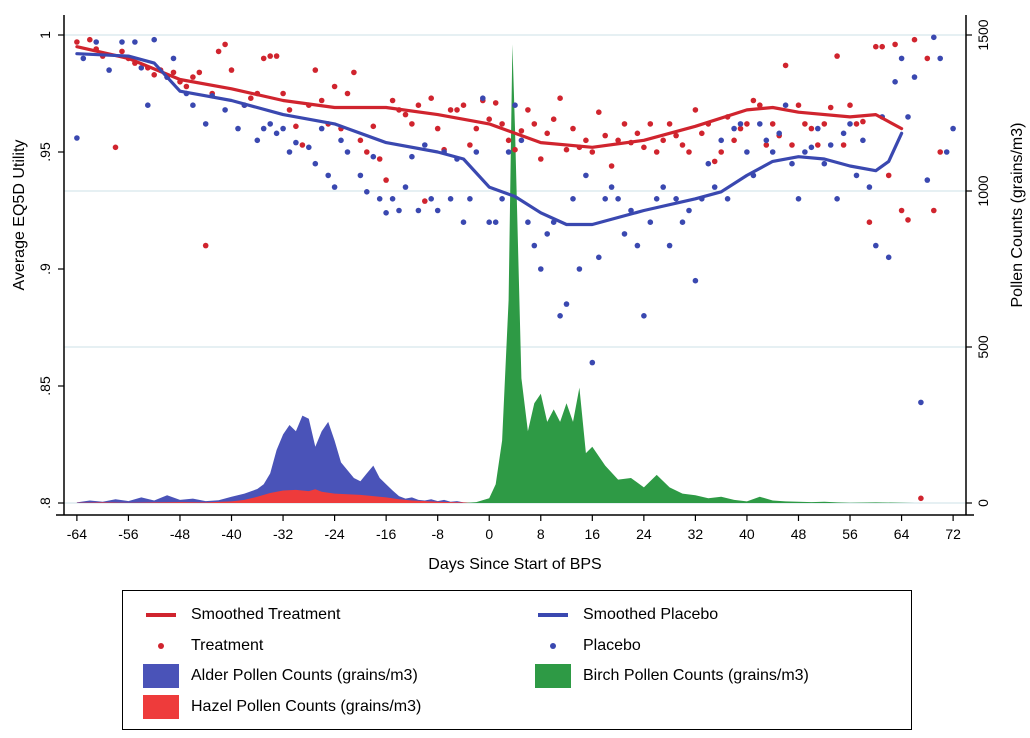 This screenshot has height=738, width=1030. I want to click on y-tick-label: .95, so click(45, 152).